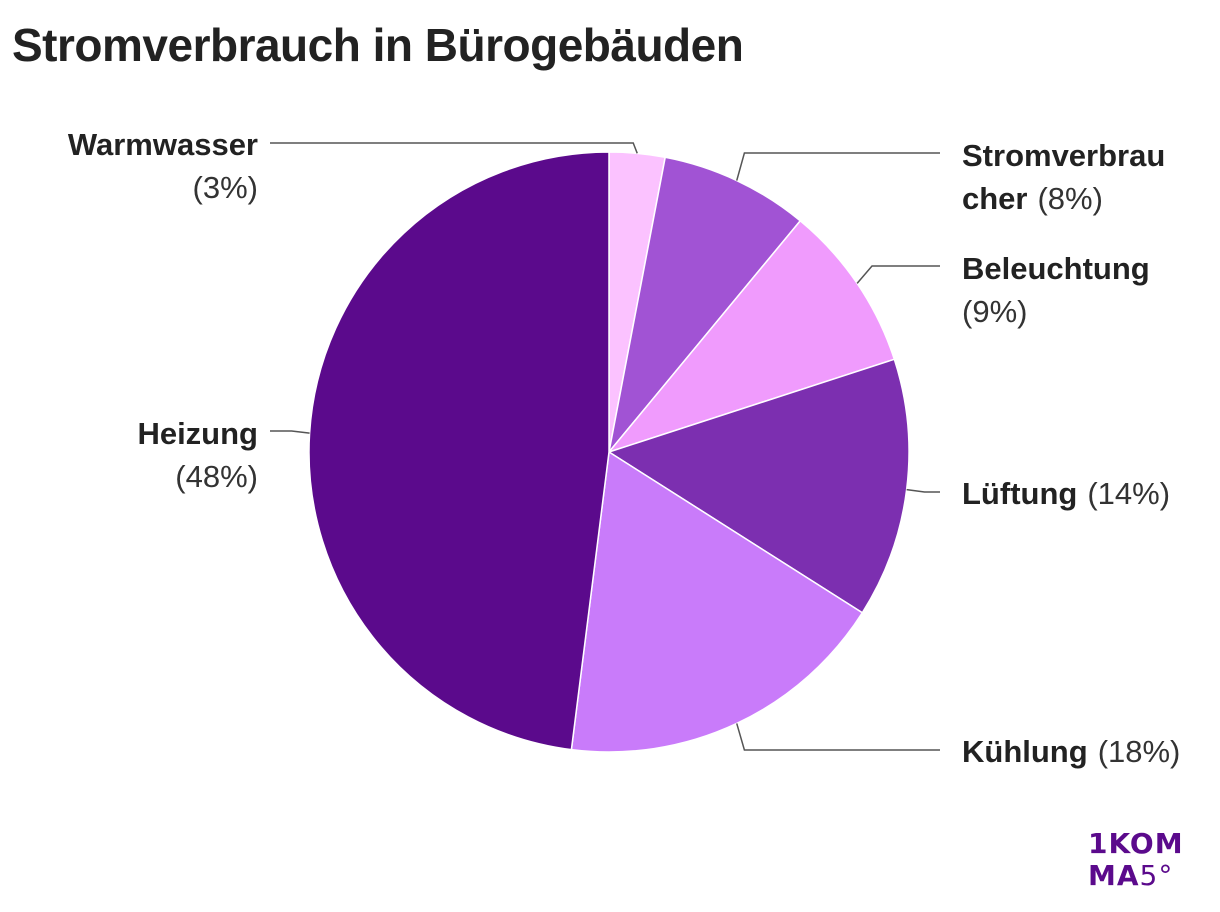 The width and height of the screenshot is (1220, 912). What do you see at coordinates (1019, 493) in the screenshot?
I see `slice-label-lueftung-name: Lüftung` at bounding box center [1019, 493].